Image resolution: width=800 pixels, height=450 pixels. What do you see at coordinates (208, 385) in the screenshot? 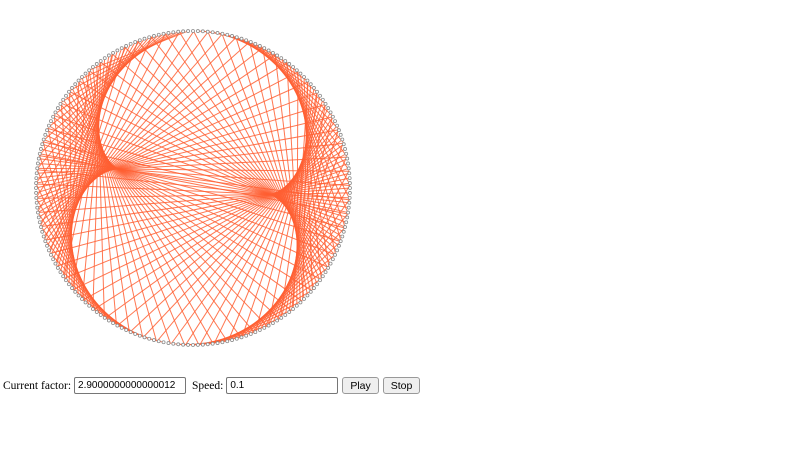
I see `speed-label: Speed:` at bounding box center [208, 385].